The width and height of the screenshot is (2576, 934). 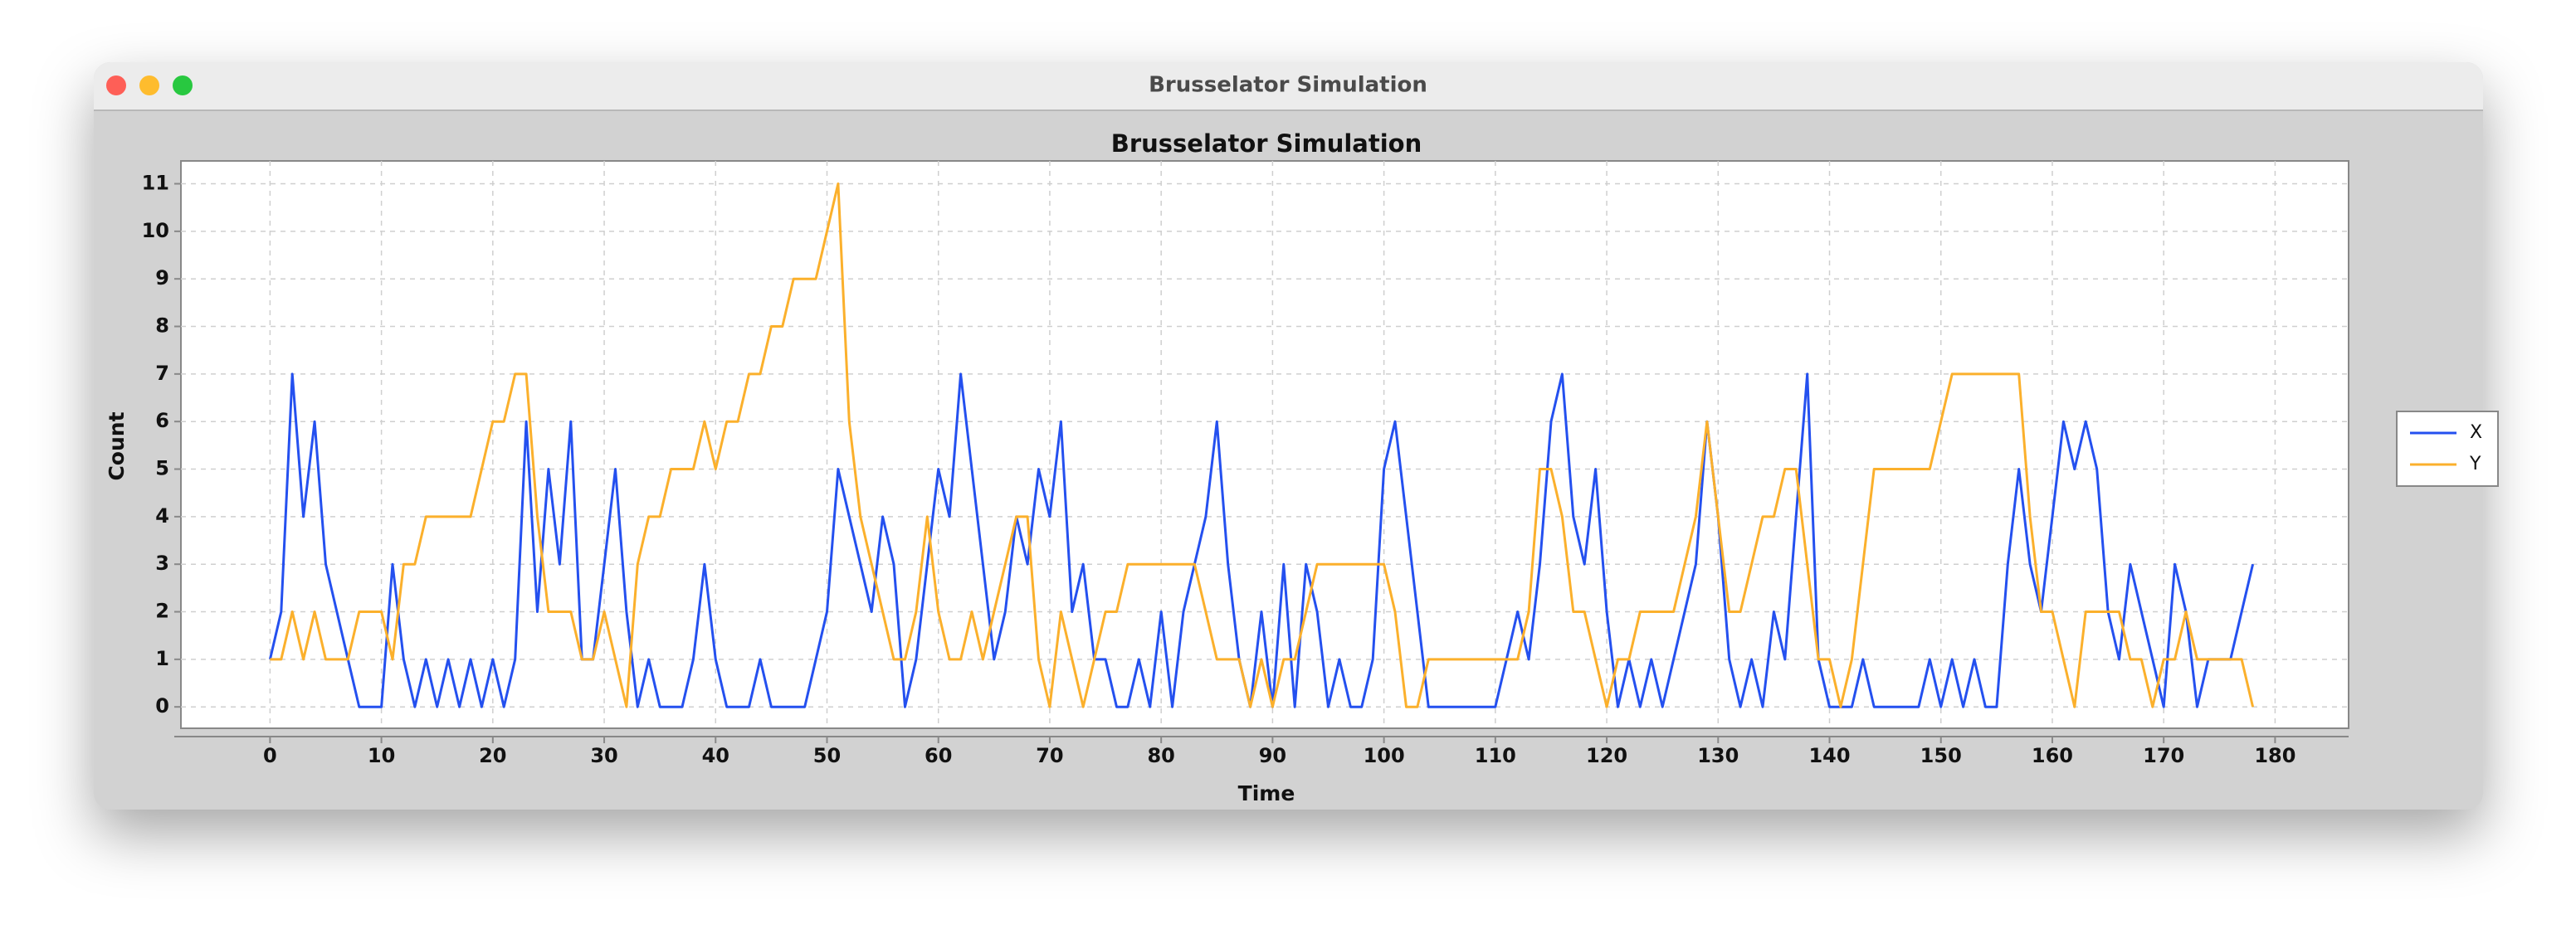 What do you see at coordinates (162, 658) in the screenshot?
I see `y-tick-label: 1` at bounding box center [162, 658].